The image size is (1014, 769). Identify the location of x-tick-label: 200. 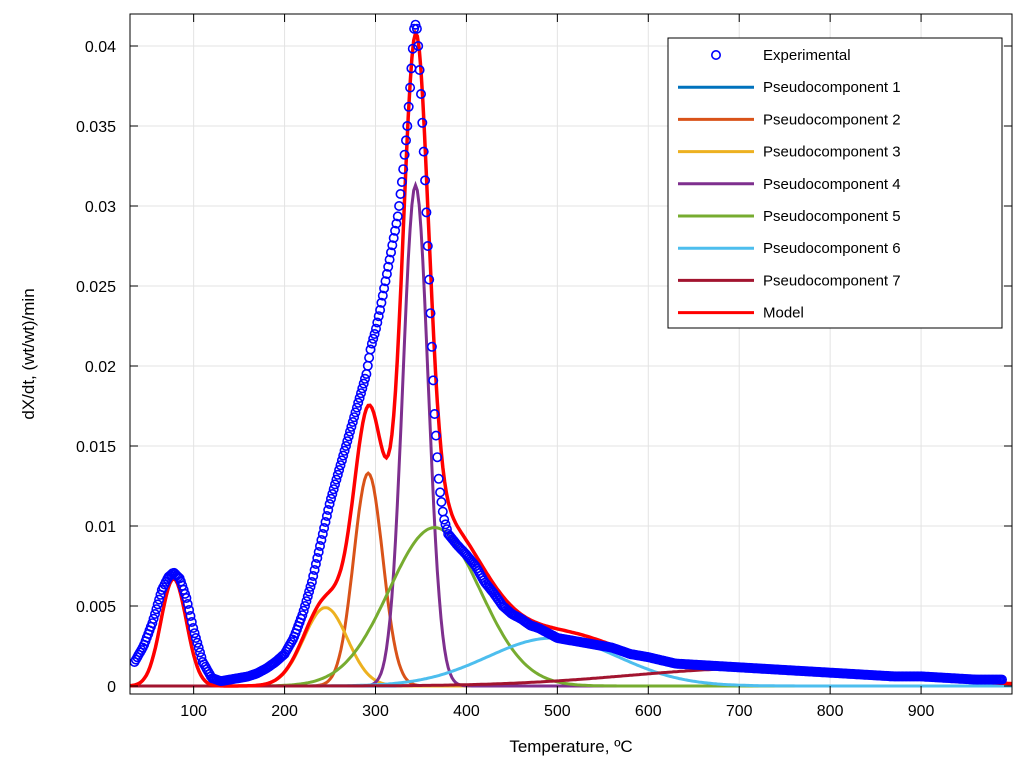
(284, 711).